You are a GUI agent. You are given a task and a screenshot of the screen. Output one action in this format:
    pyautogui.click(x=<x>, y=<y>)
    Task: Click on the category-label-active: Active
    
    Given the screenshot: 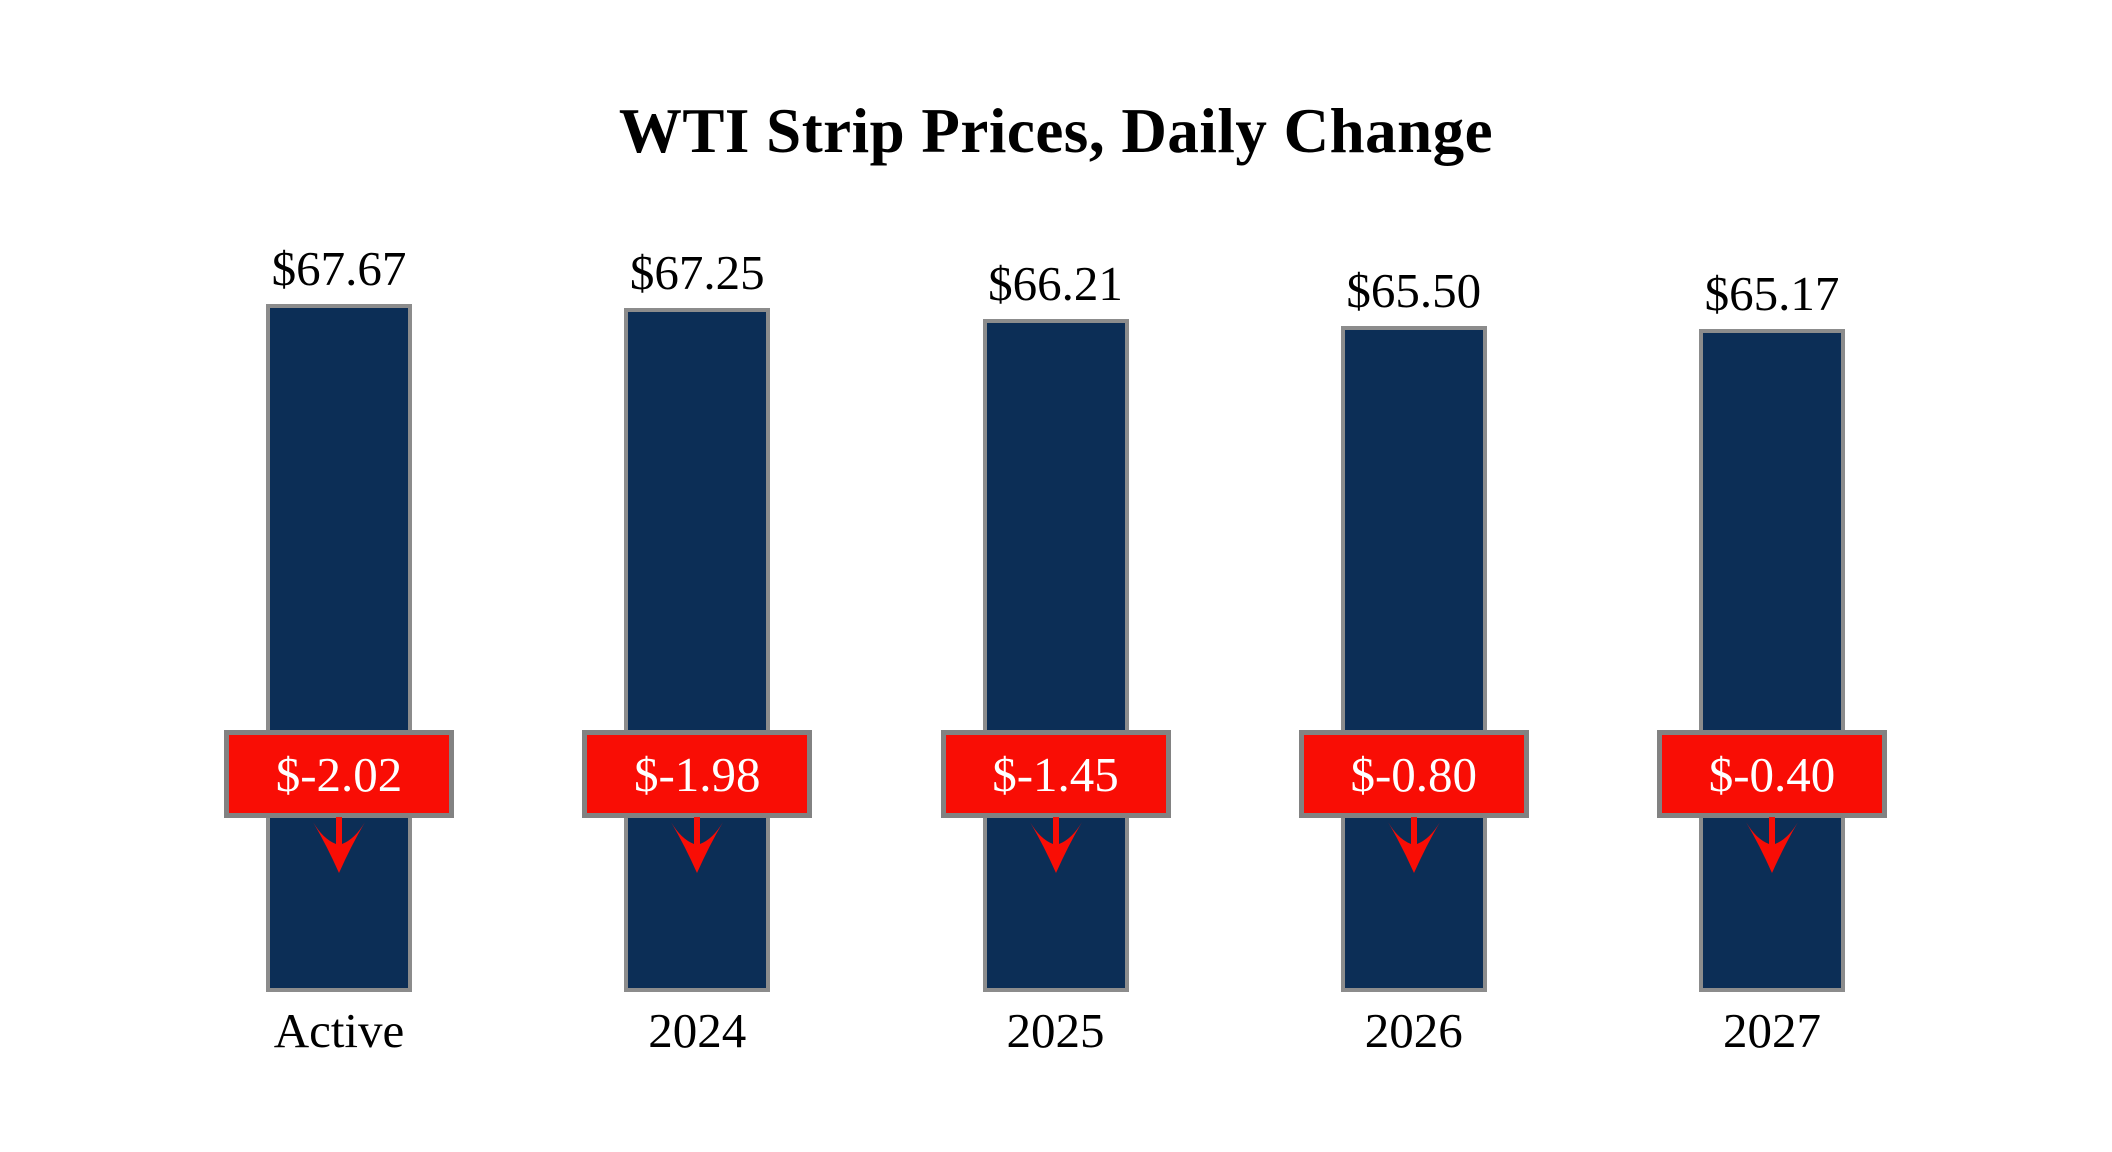 What is the action you would take?
    pyautogui.click(x=339, y=1030)
    